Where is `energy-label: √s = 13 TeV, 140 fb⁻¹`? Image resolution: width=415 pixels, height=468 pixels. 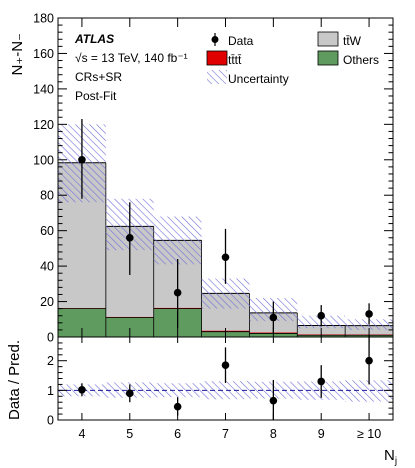
energy-label: √s = 13 TeV, 140 fb⁻¹ is located at coordinates (131, 58).